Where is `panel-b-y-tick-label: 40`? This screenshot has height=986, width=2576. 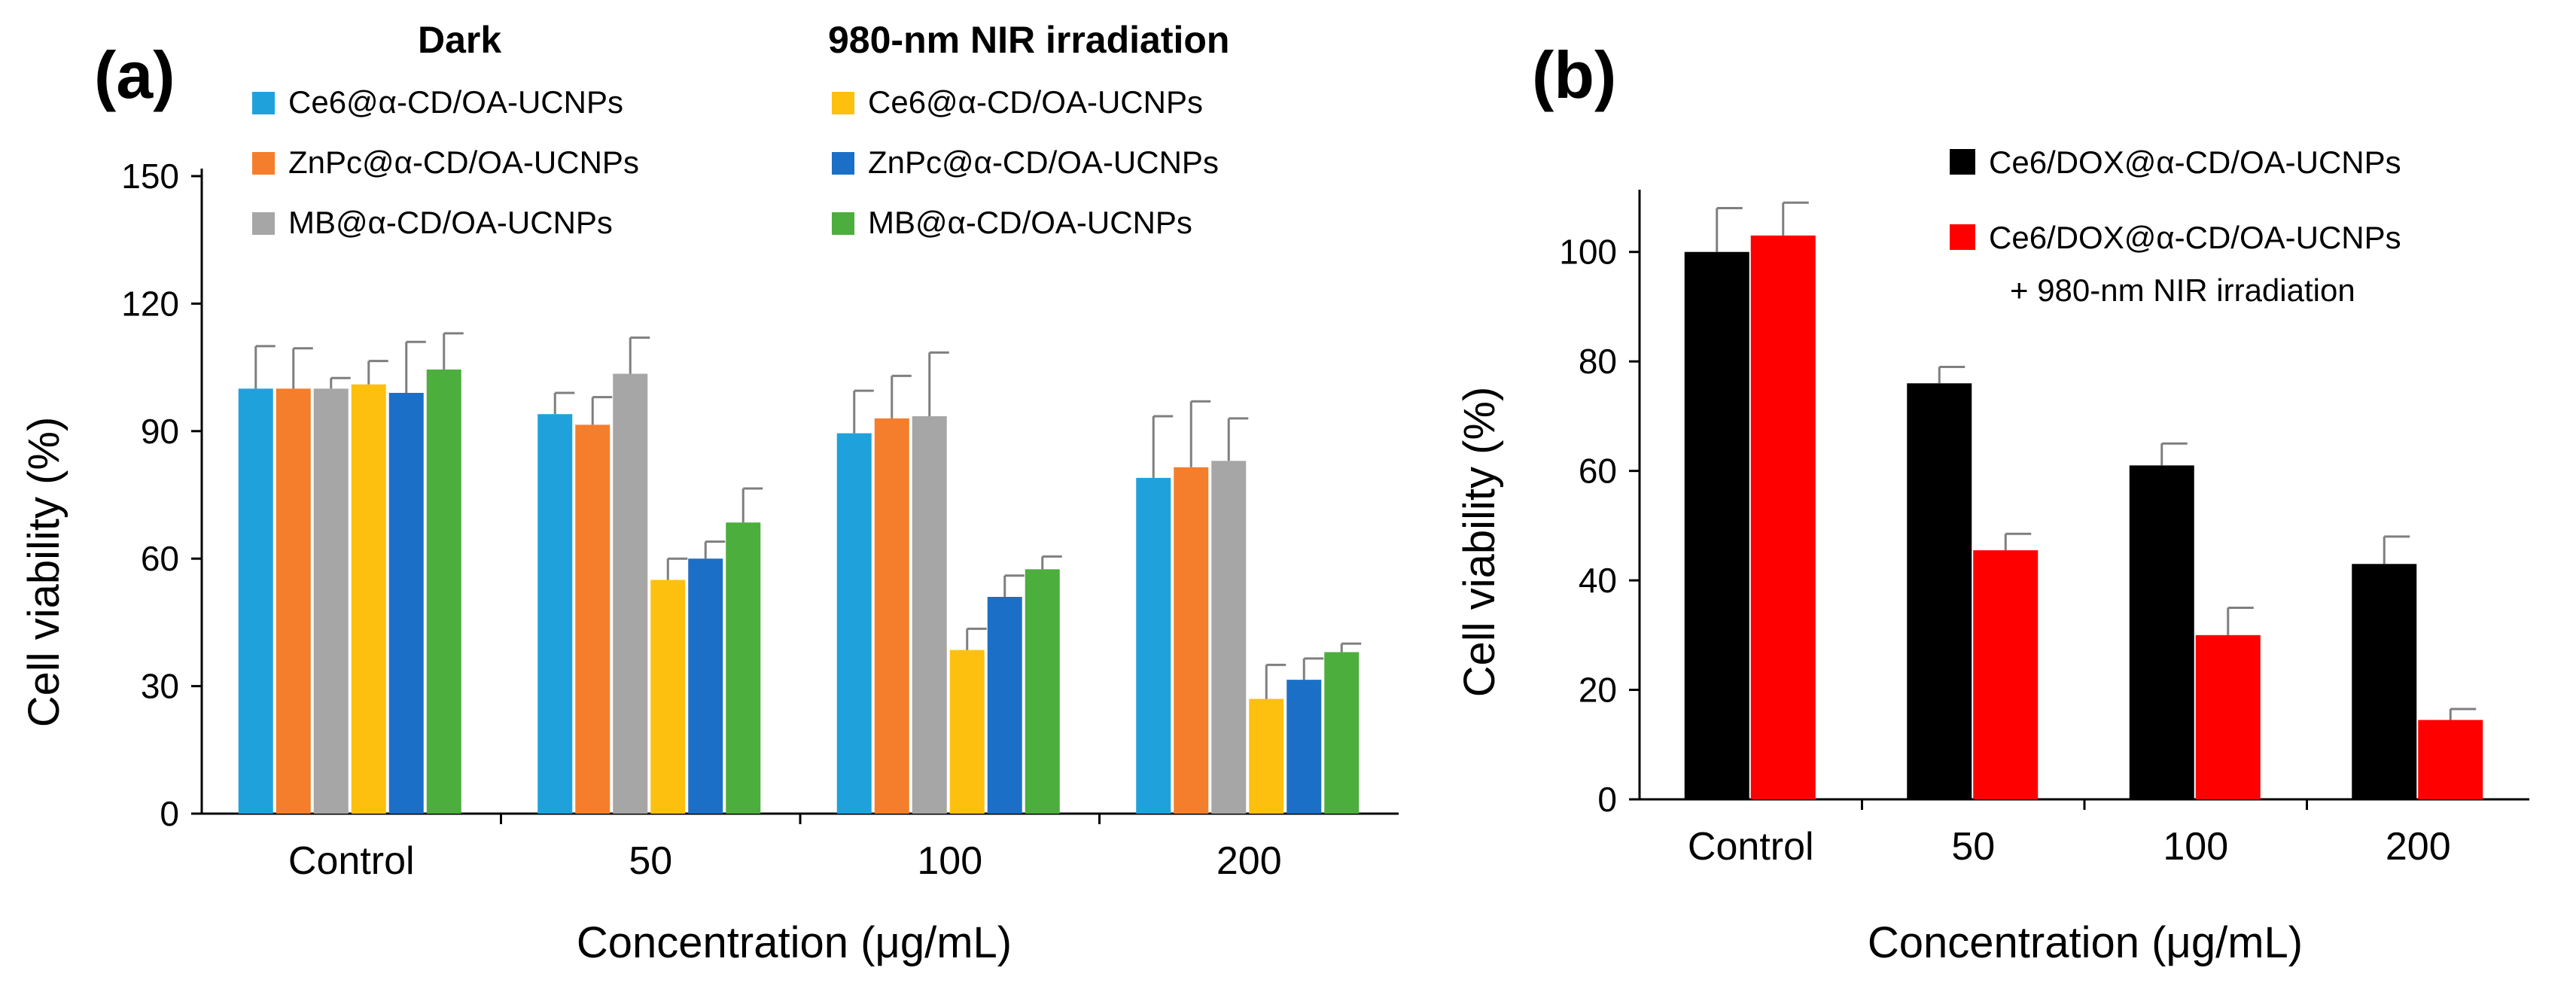
panel-b-y-tick-label: 40 is located at coordinates (1598, 580).